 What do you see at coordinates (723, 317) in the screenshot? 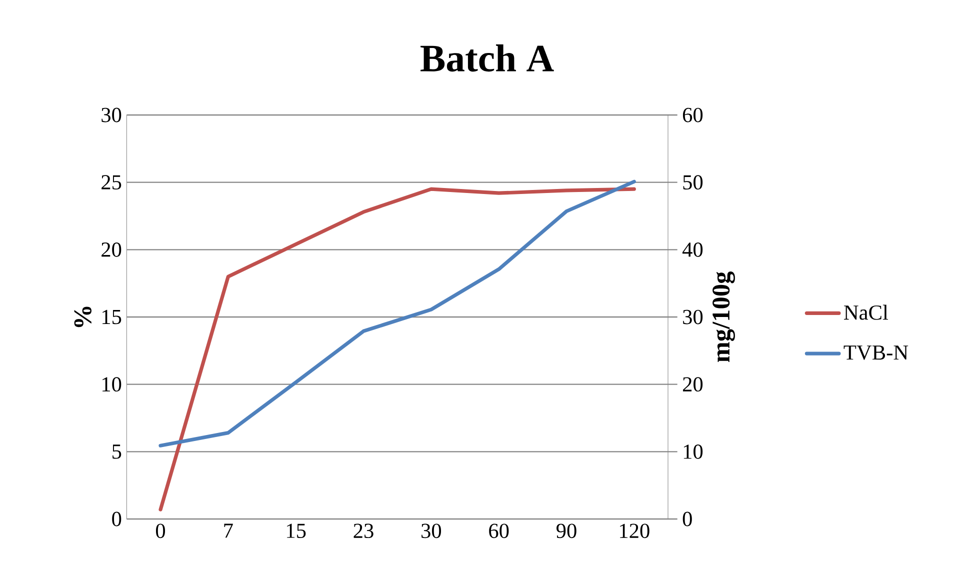
I see `y2-axis-title: mg/100g` at bounding box center [723, 317].